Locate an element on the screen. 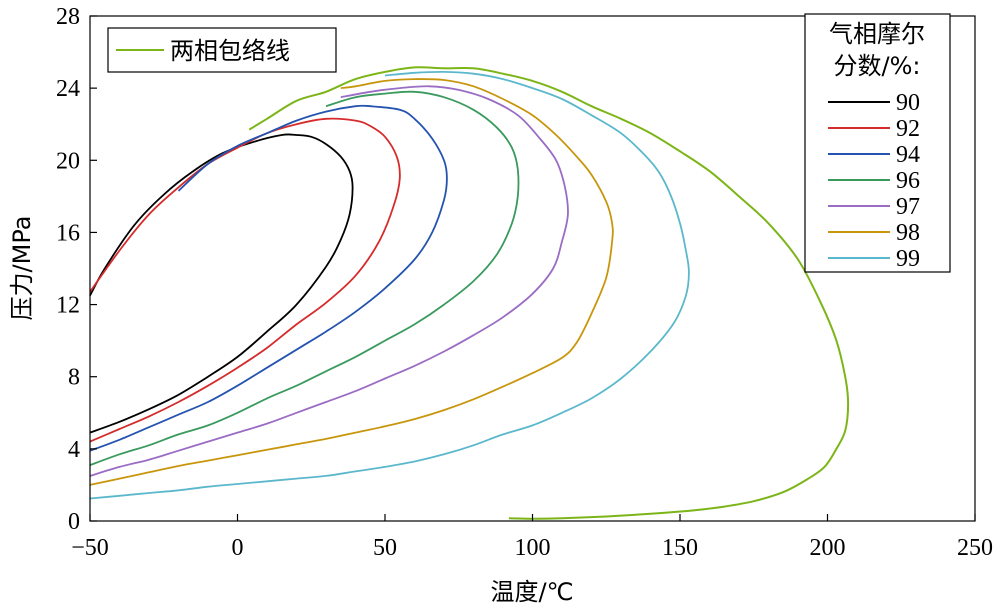 The image size is (1000, 610). x-tick-label: 250 is located at coordinates (975, 548).